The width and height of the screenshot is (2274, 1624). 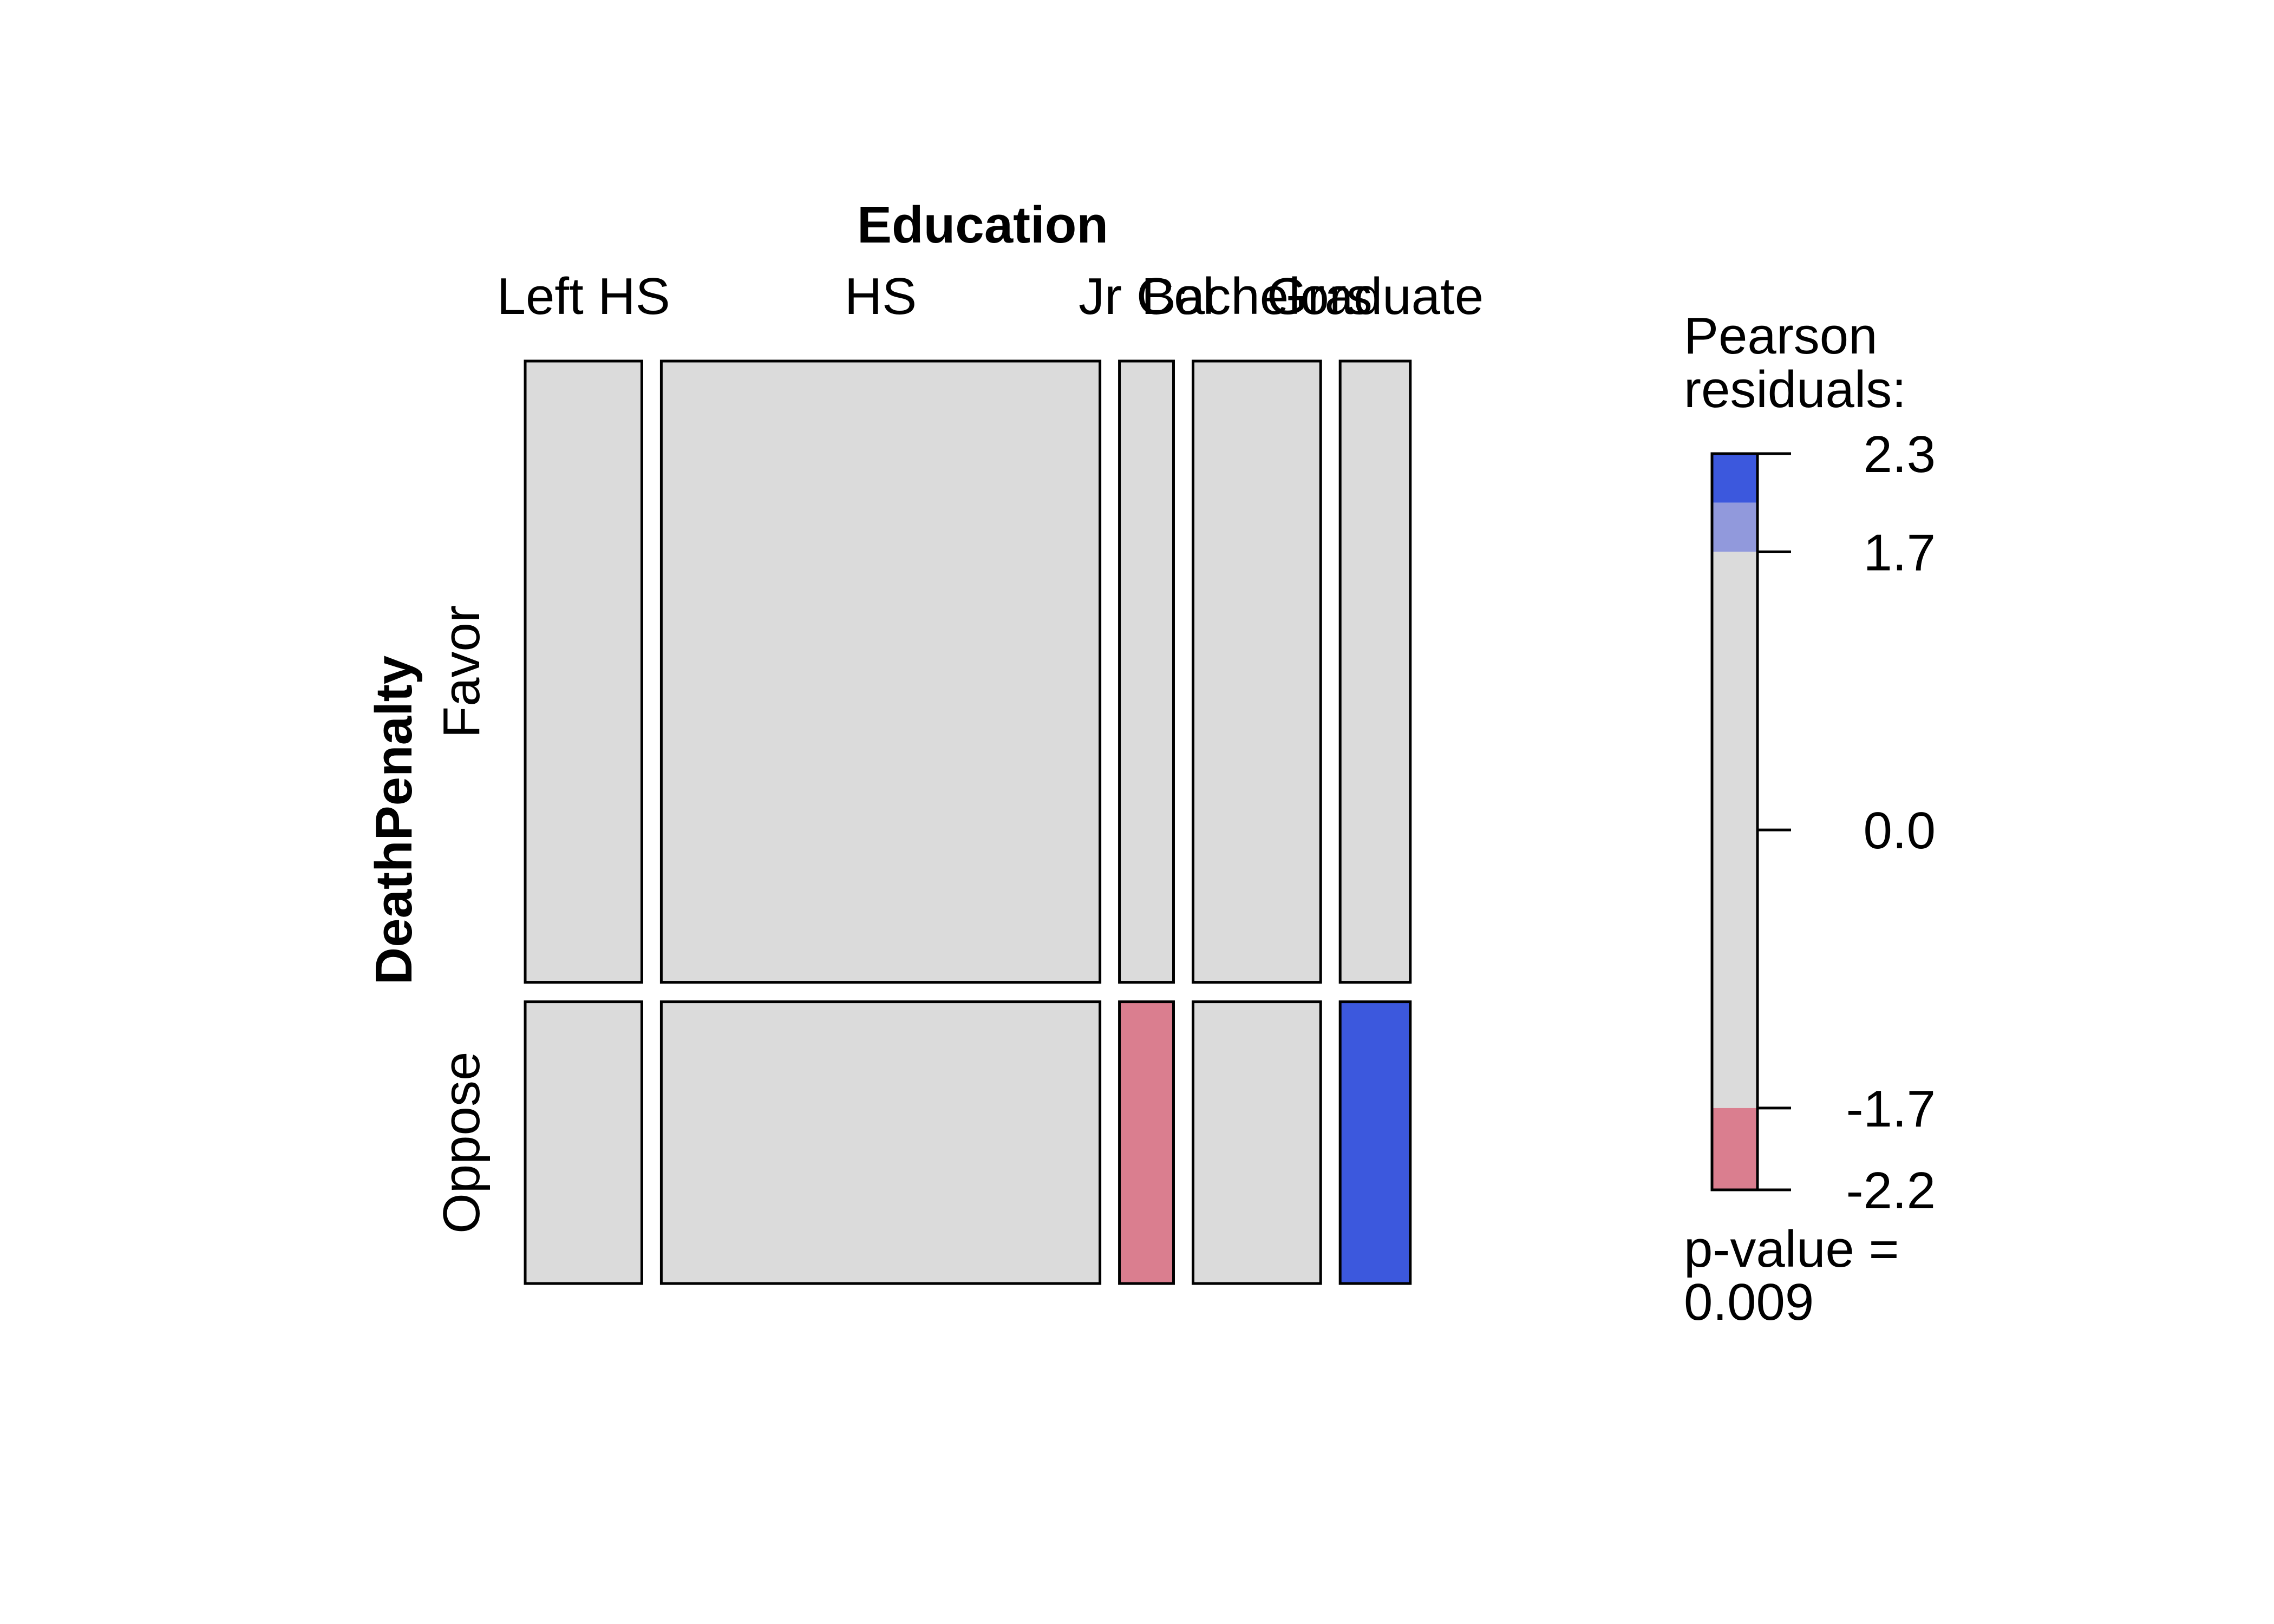 What do you see at coordinates (1146, 296) in the screenshot?
I see `x-label-jr-col: Jr Col` at bounding box center [1146, 296].